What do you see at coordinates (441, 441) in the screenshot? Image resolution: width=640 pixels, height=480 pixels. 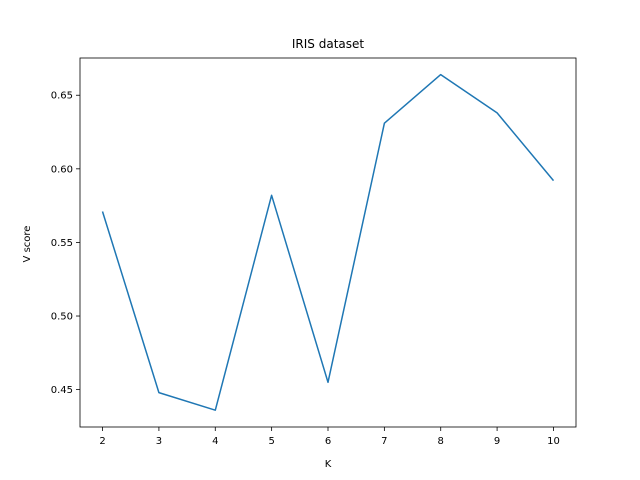 I see `x-tick-label: 8` at bounding box center [441, 441].